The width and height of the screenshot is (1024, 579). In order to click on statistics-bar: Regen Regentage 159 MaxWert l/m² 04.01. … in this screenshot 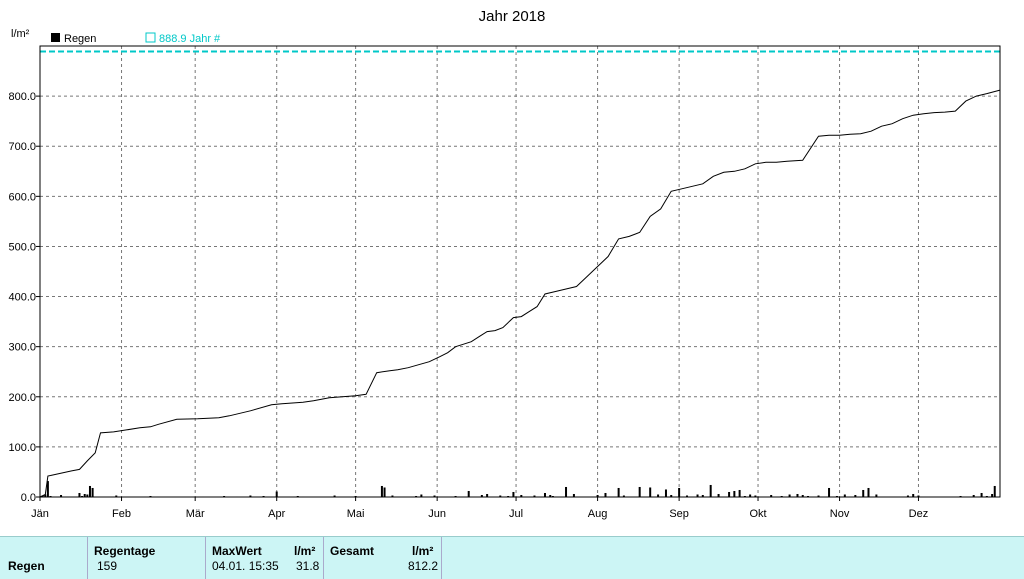, I will do `click(512, 557)`.